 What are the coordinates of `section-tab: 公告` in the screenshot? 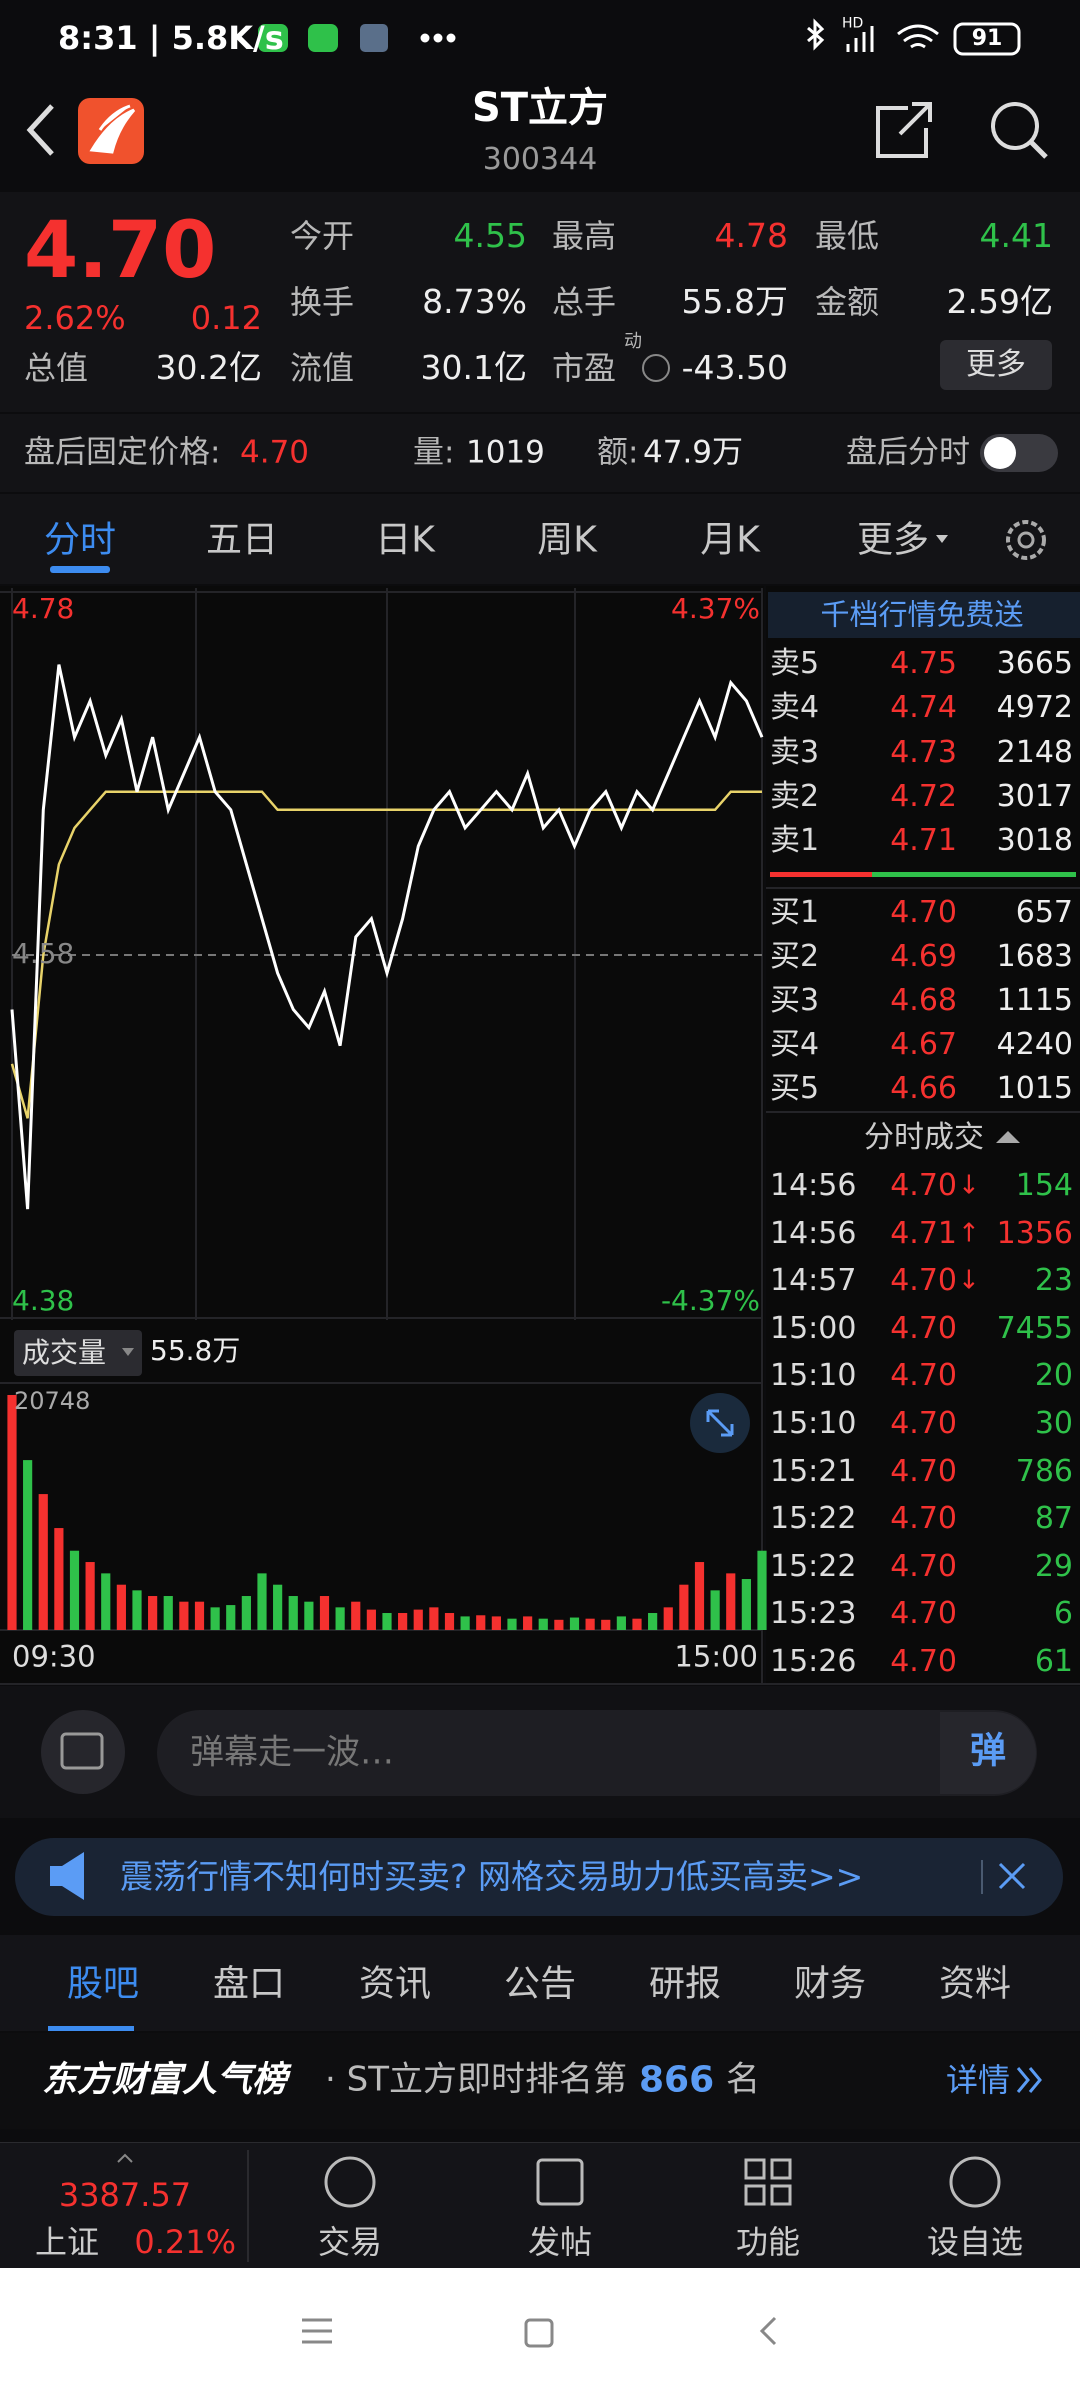 It's located at (540, 1984).